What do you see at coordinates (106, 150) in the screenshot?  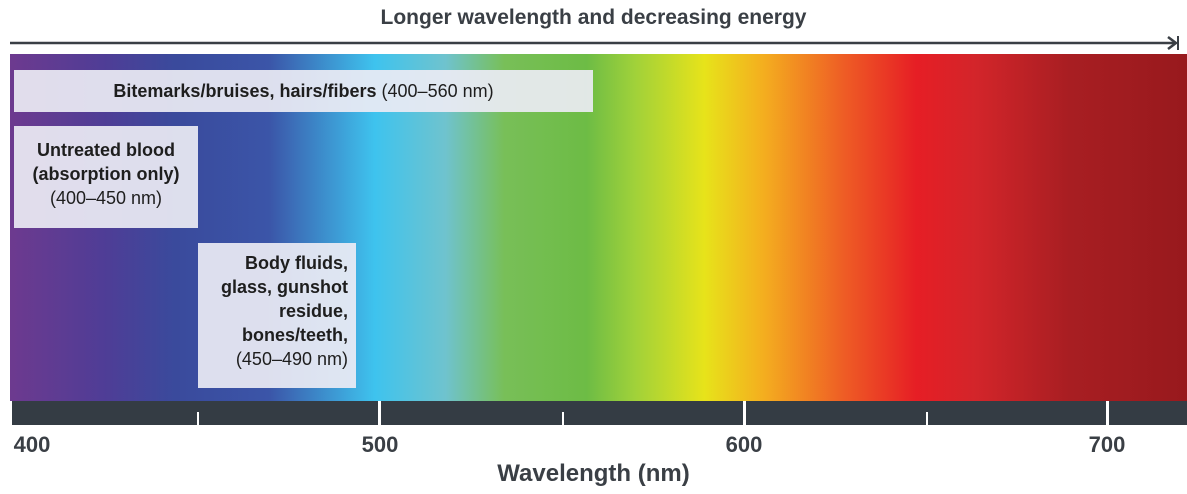 I see `blood-label-line1: Untreated blood` at bounding box center [106, 150].